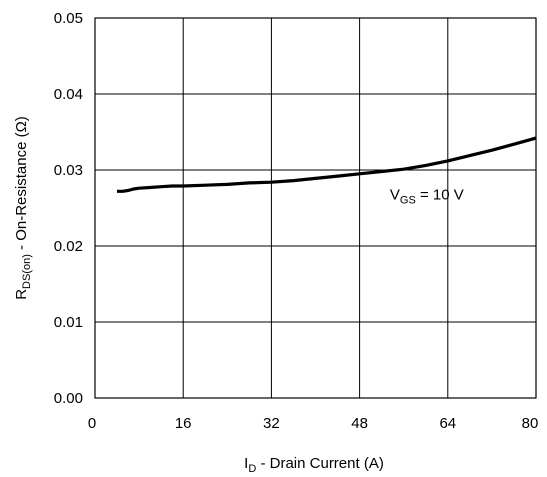 Image resolution: width=547 pixels, height=477 pixels. What do you see at coordinates (68, 398) in the screenshot?
I see `y-tick-label: 0.00` at bounding box center [68, 398].